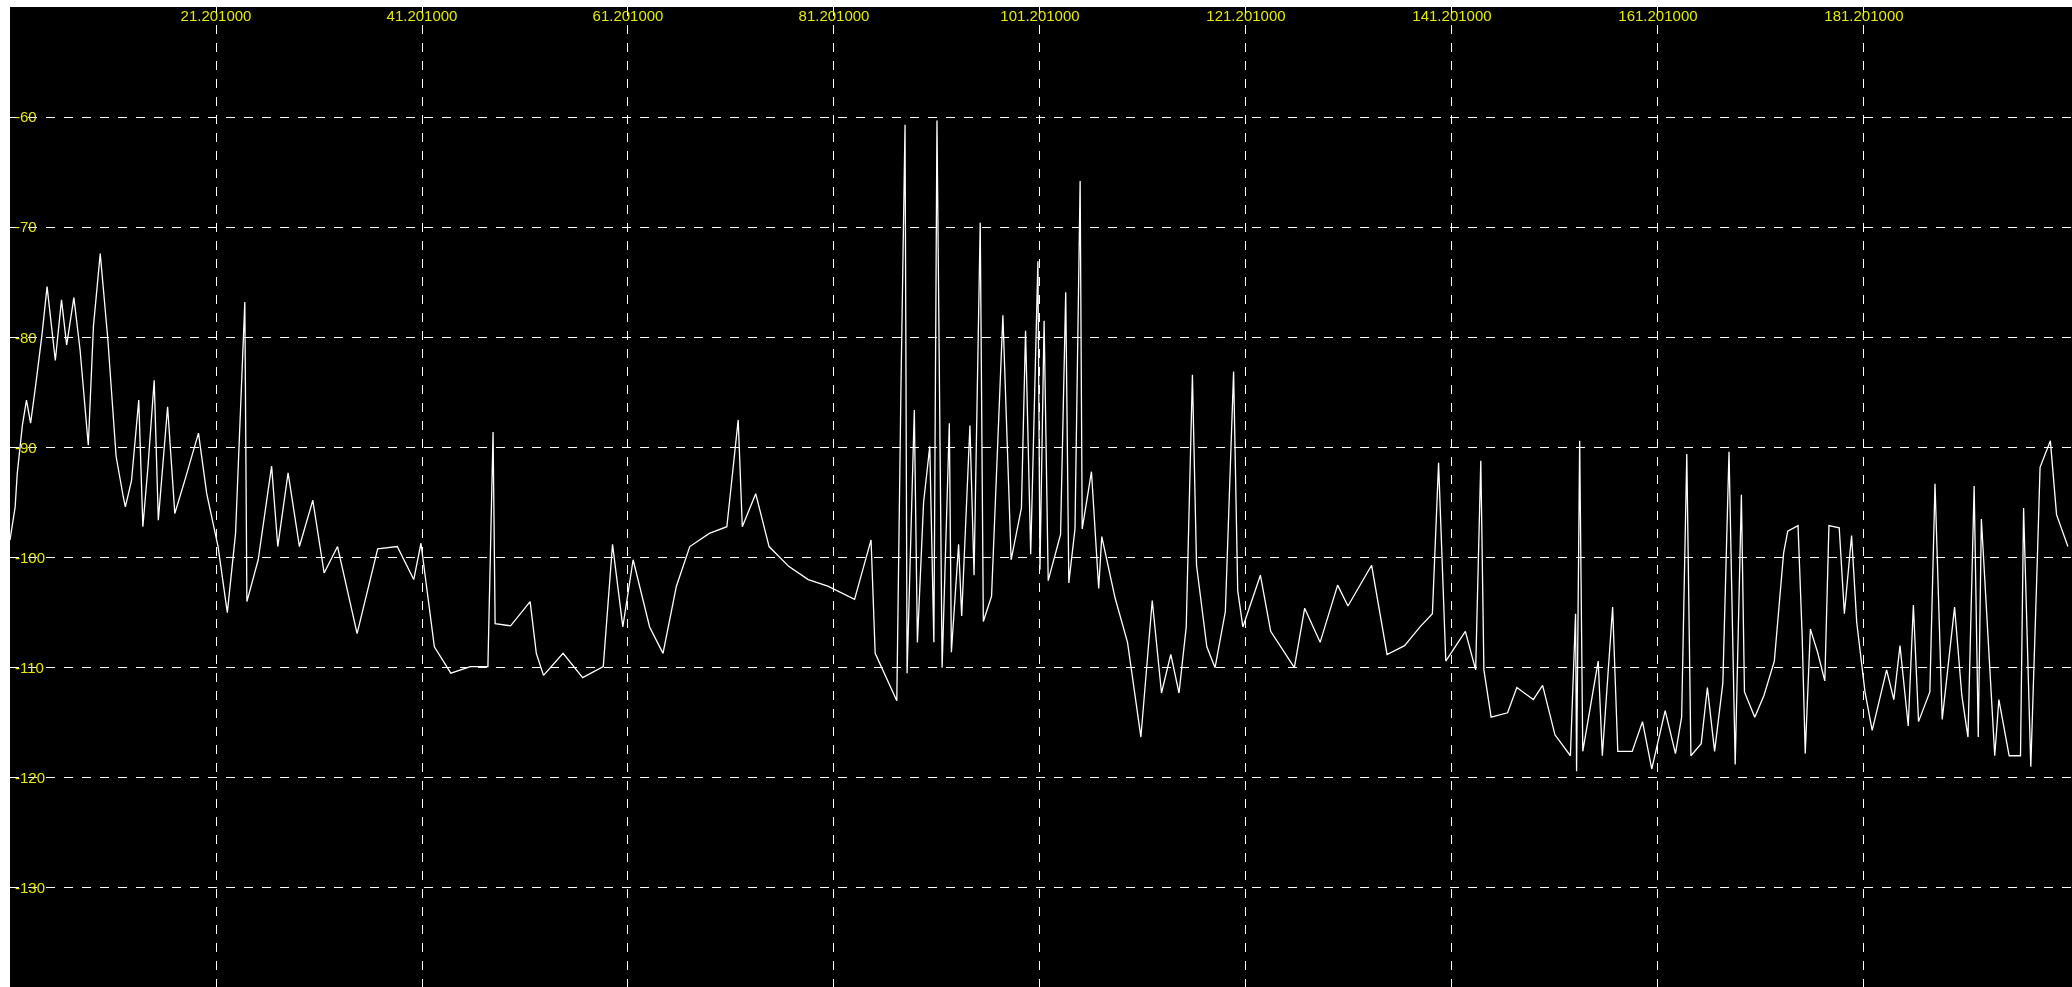 Image resolution: width=2072 pixels, height=987 pixels. What do you see at coordinates (628, 15) in the screenshot?
I see `x-tick-label: 61.201000` at bounding box center [628, 15].